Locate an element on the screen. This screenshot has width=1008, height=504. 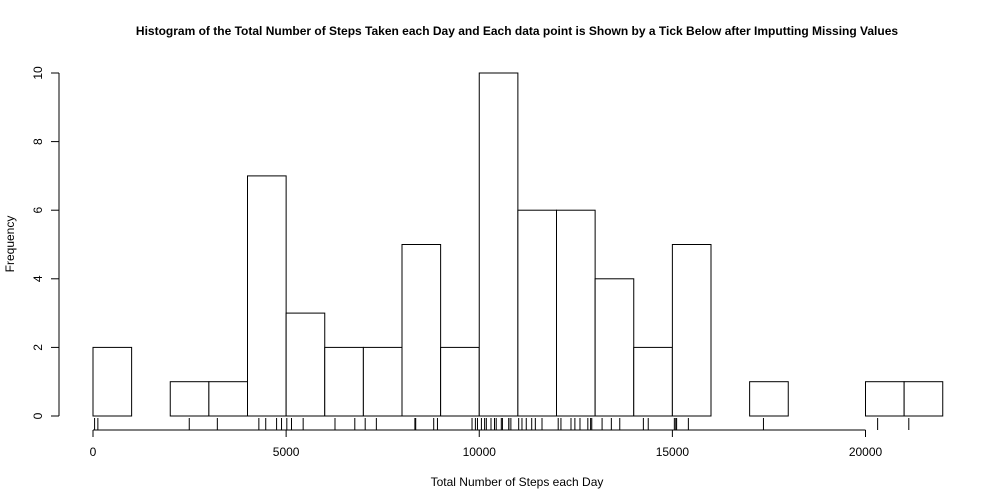
y-tick-label: 6 is located at coordinates (38, 210).